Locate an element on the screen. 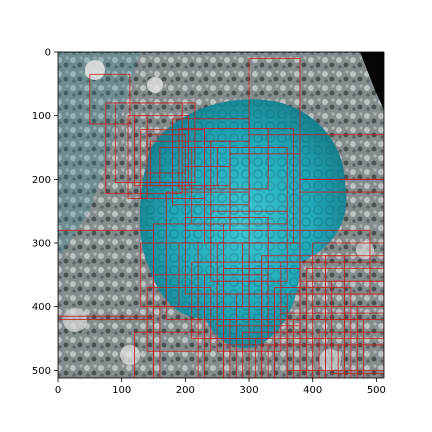 This screenshot has height=432, width=432. y-axis: 0 100 200 300 400 500 is located at coordinates (45, 212).